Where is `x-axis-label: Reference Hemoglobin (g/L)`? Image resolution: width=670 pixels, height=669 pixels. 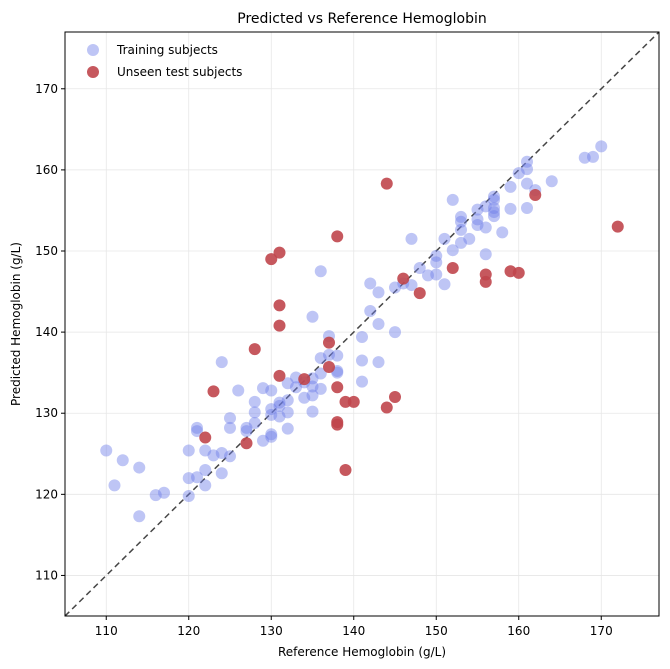
x-axis-label: Reference Hemoglobin (g/L) is located at coordinates (362, 652).